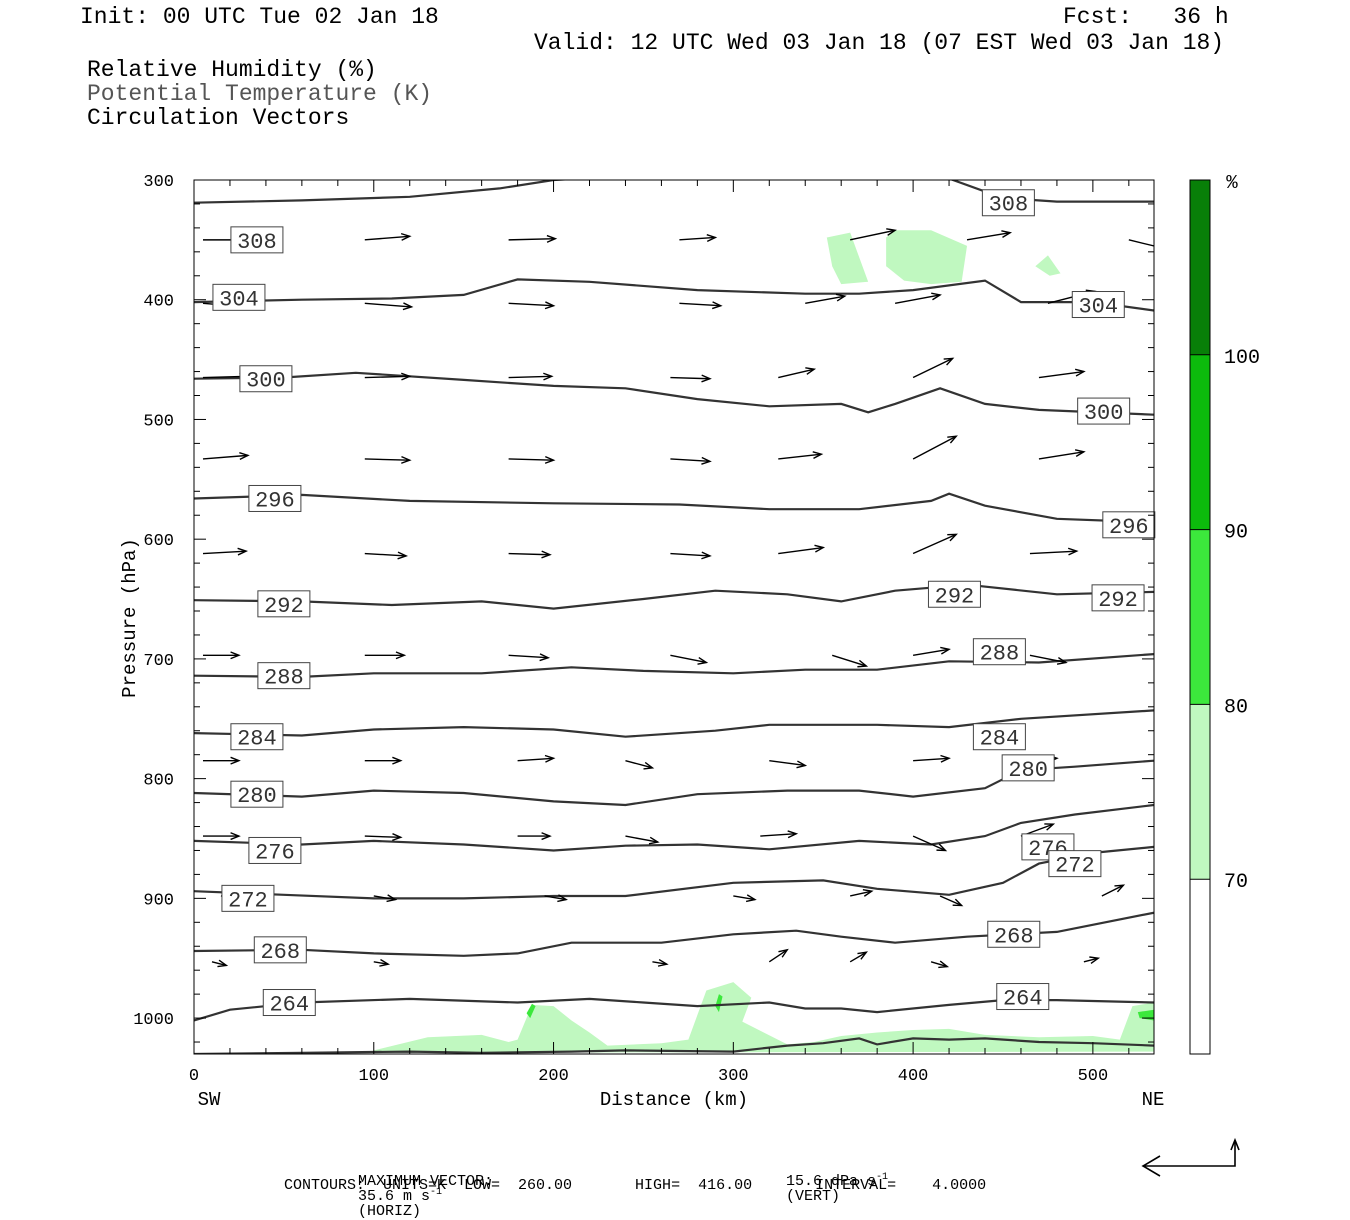 This screenshot has width=1350, height=1220. I want to click on field-theta-title: Potential Temperature (K), so click(260, 94).